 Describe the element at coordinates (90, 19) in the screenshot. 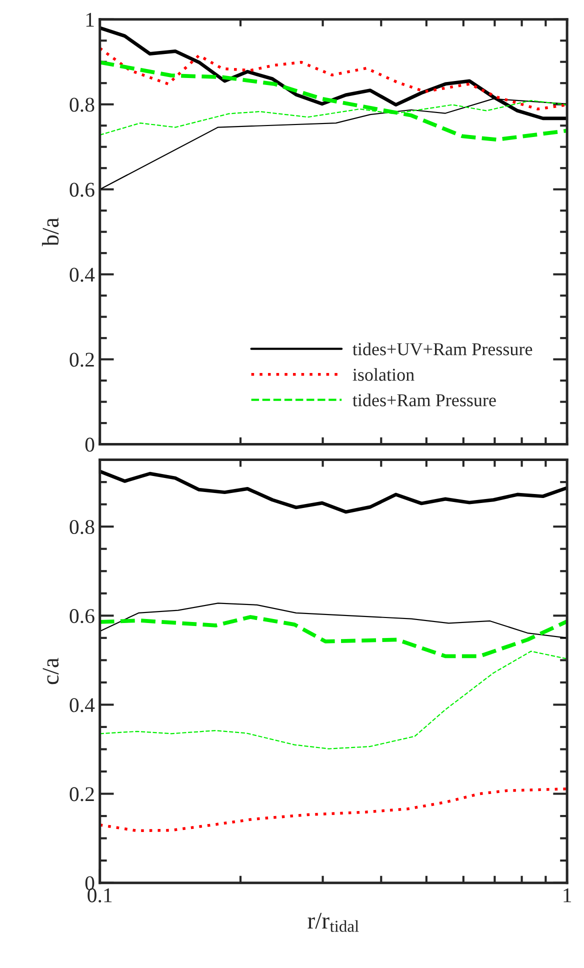

I see `y-tick-label: 1` at that location.